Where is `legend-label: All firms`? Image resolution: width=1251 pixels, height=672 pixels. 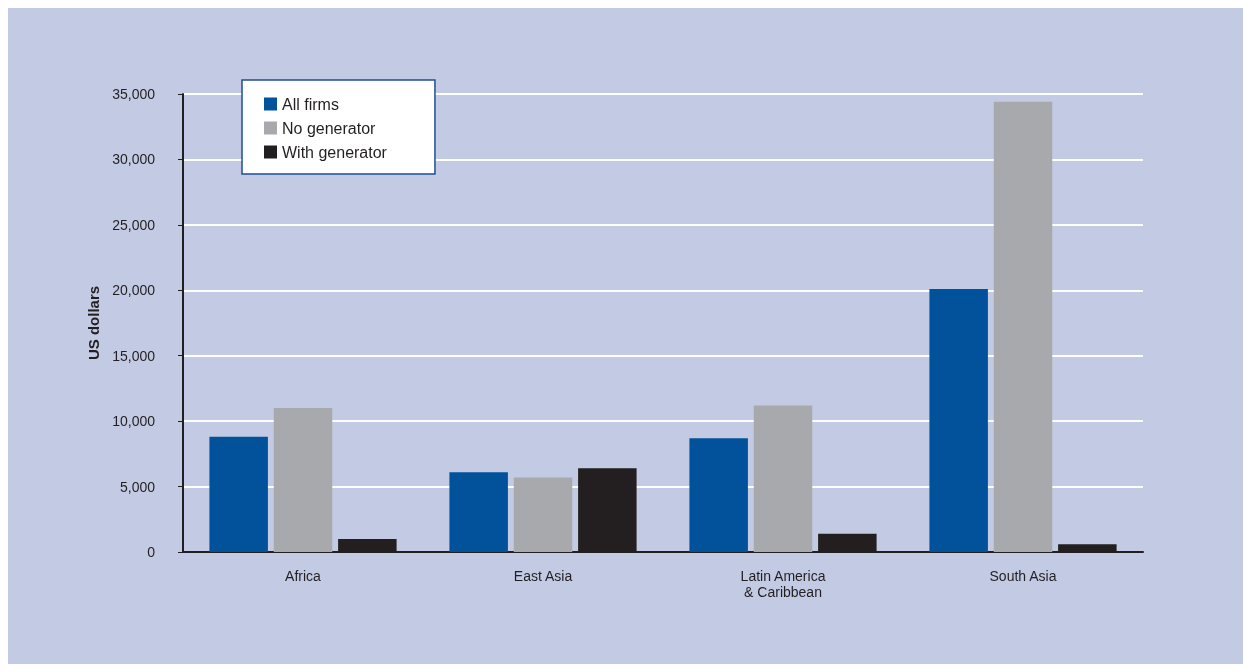 legend-label: All firms is located at coordinates (310, 104).